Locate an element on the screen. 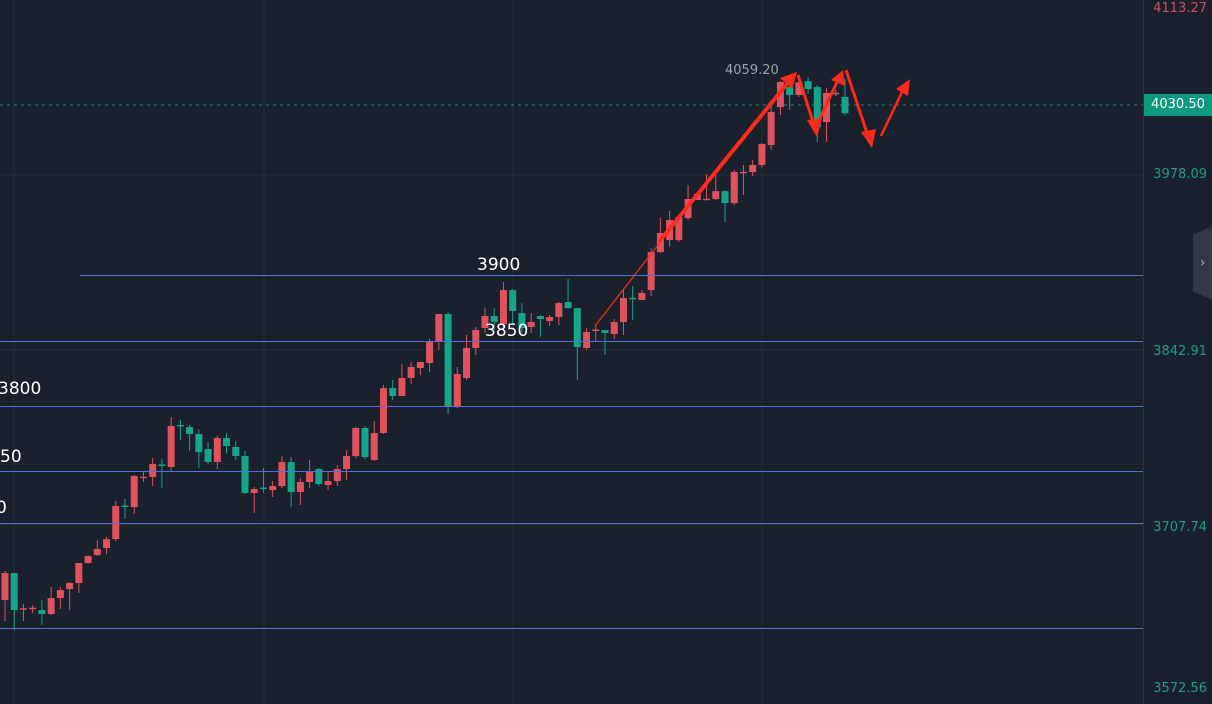  expand-panel-button: › is located at coordinates (1202, 263).